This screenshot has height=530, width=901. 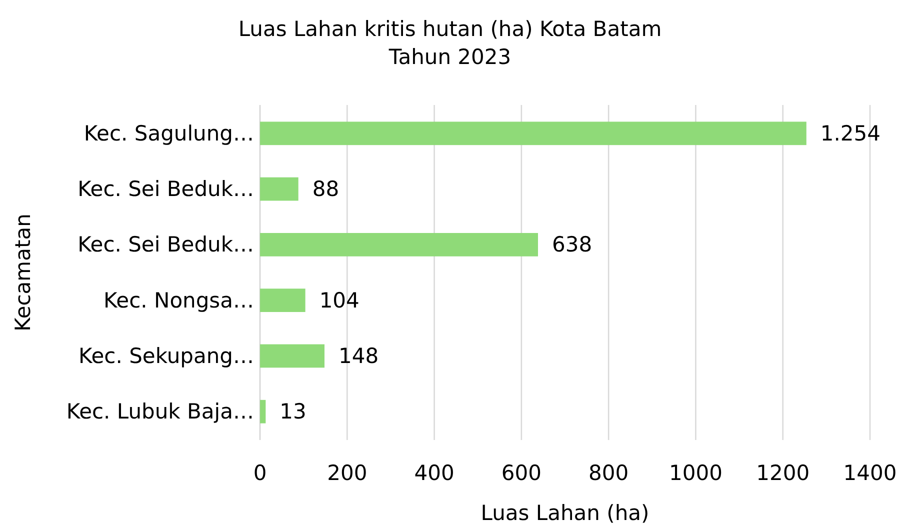 I want to click on x-tick-label: 800, so click(x=608, y=473).